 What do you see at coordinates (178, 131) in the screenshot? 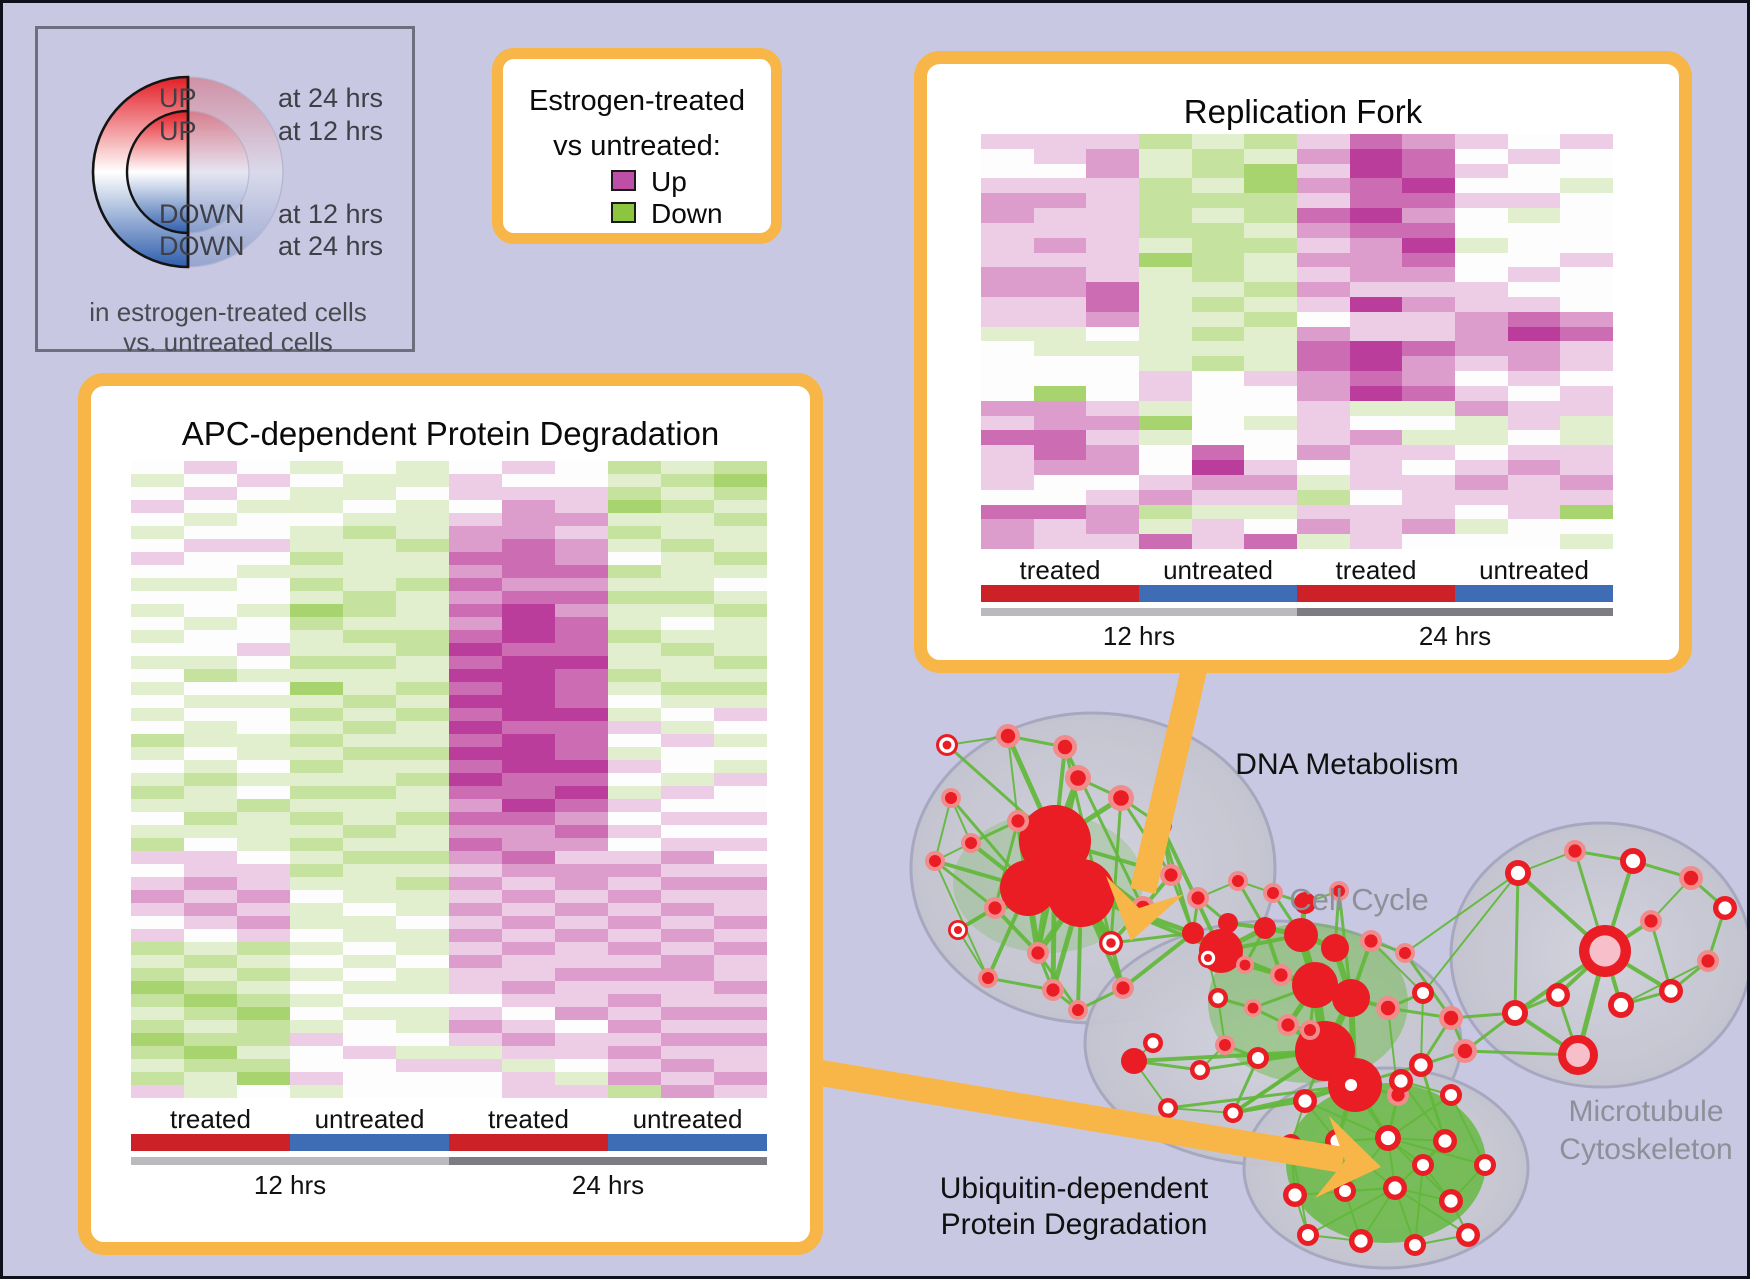
I see `legend-word-up-12: UP` at bounding box center [178, 131].